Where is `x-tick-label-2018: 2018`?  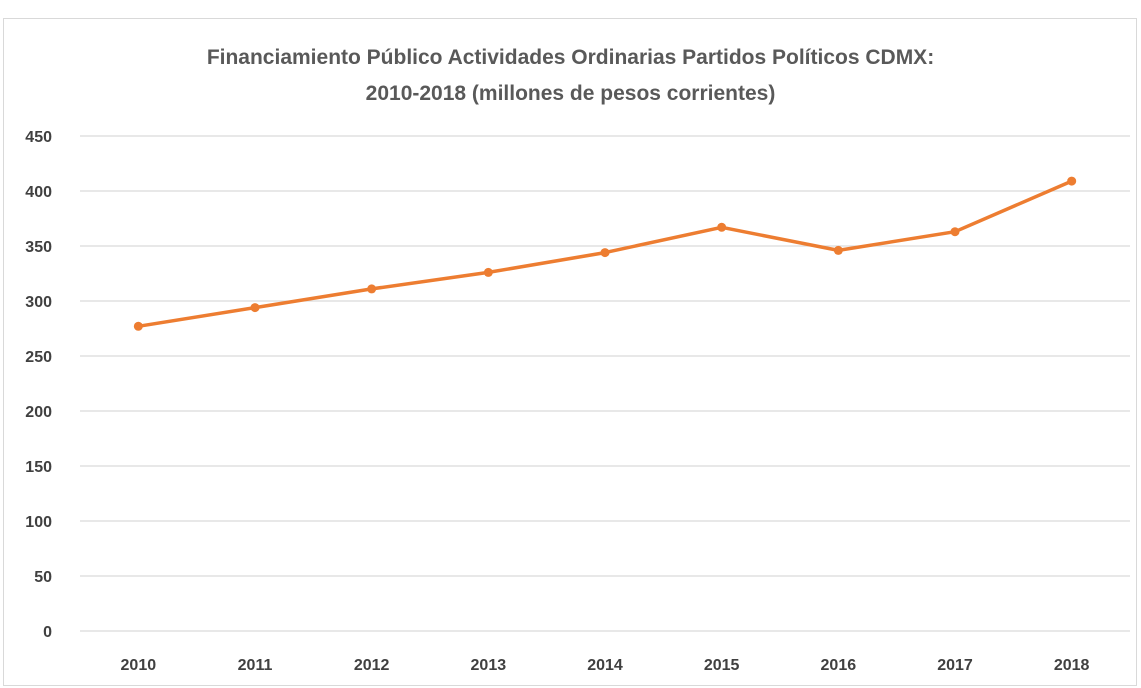
x-tick-label-2018: 2018 is located at coordinates (1072, 665).